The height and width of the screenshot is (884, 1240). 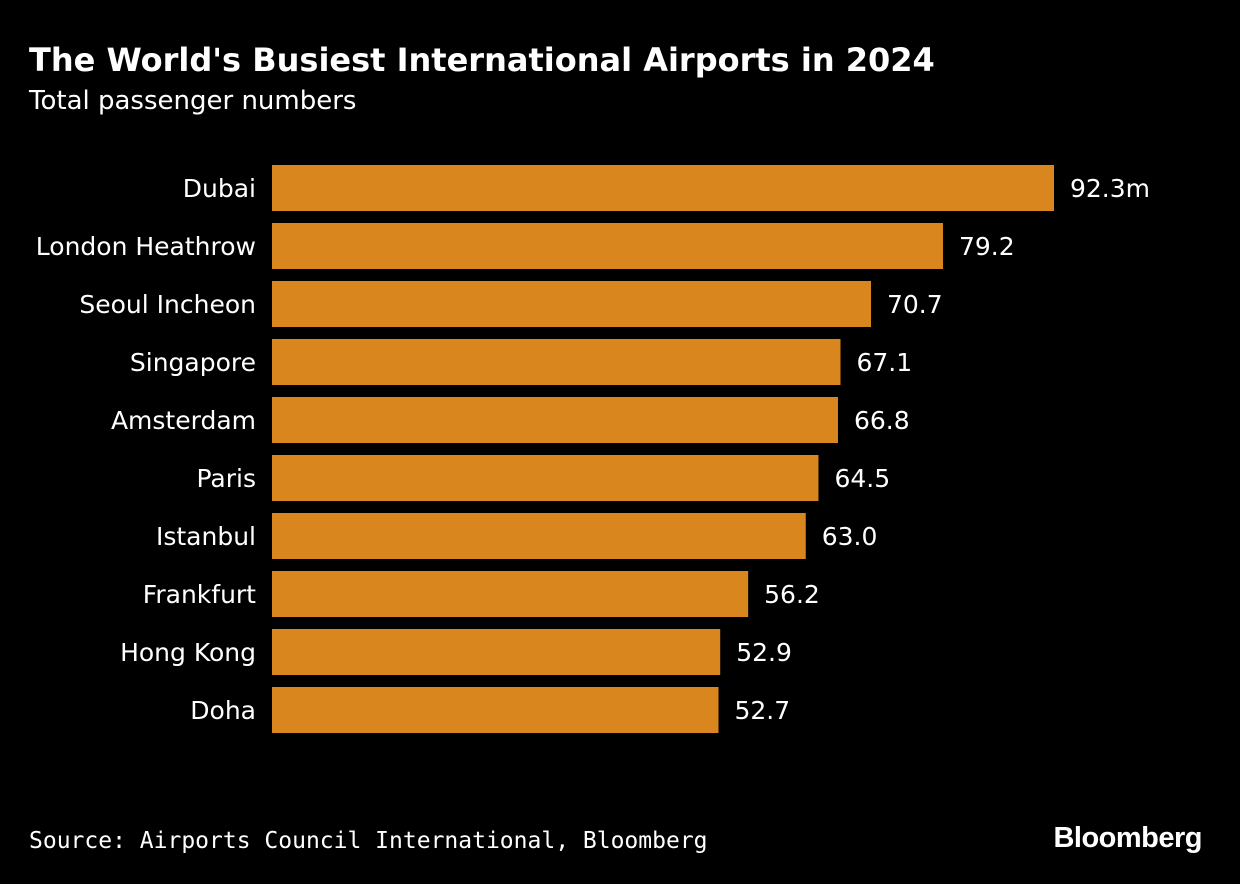 What do you see at coordinates (188, 652) in the screenshot?
I see `category-label-hong-kong: Hong Kong` at bounding box center [188, 652].